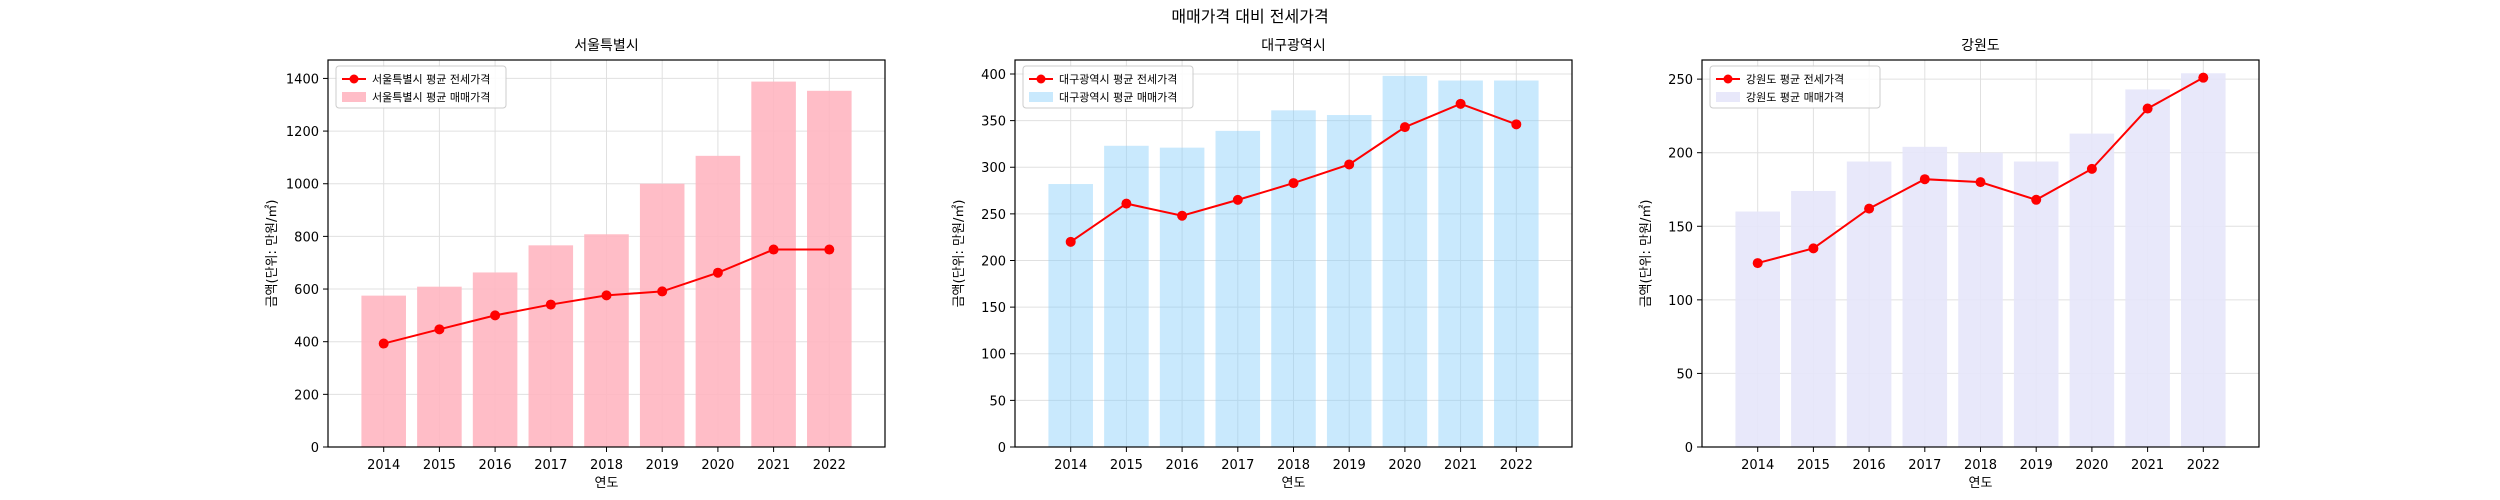 This screenshot has height=500, width=2500. What do you see at coordinates (1118, 79) in the screenshot?
I see `legend-label: 대구광역시 평균 전세가격` at bounding box center [1118, 79].